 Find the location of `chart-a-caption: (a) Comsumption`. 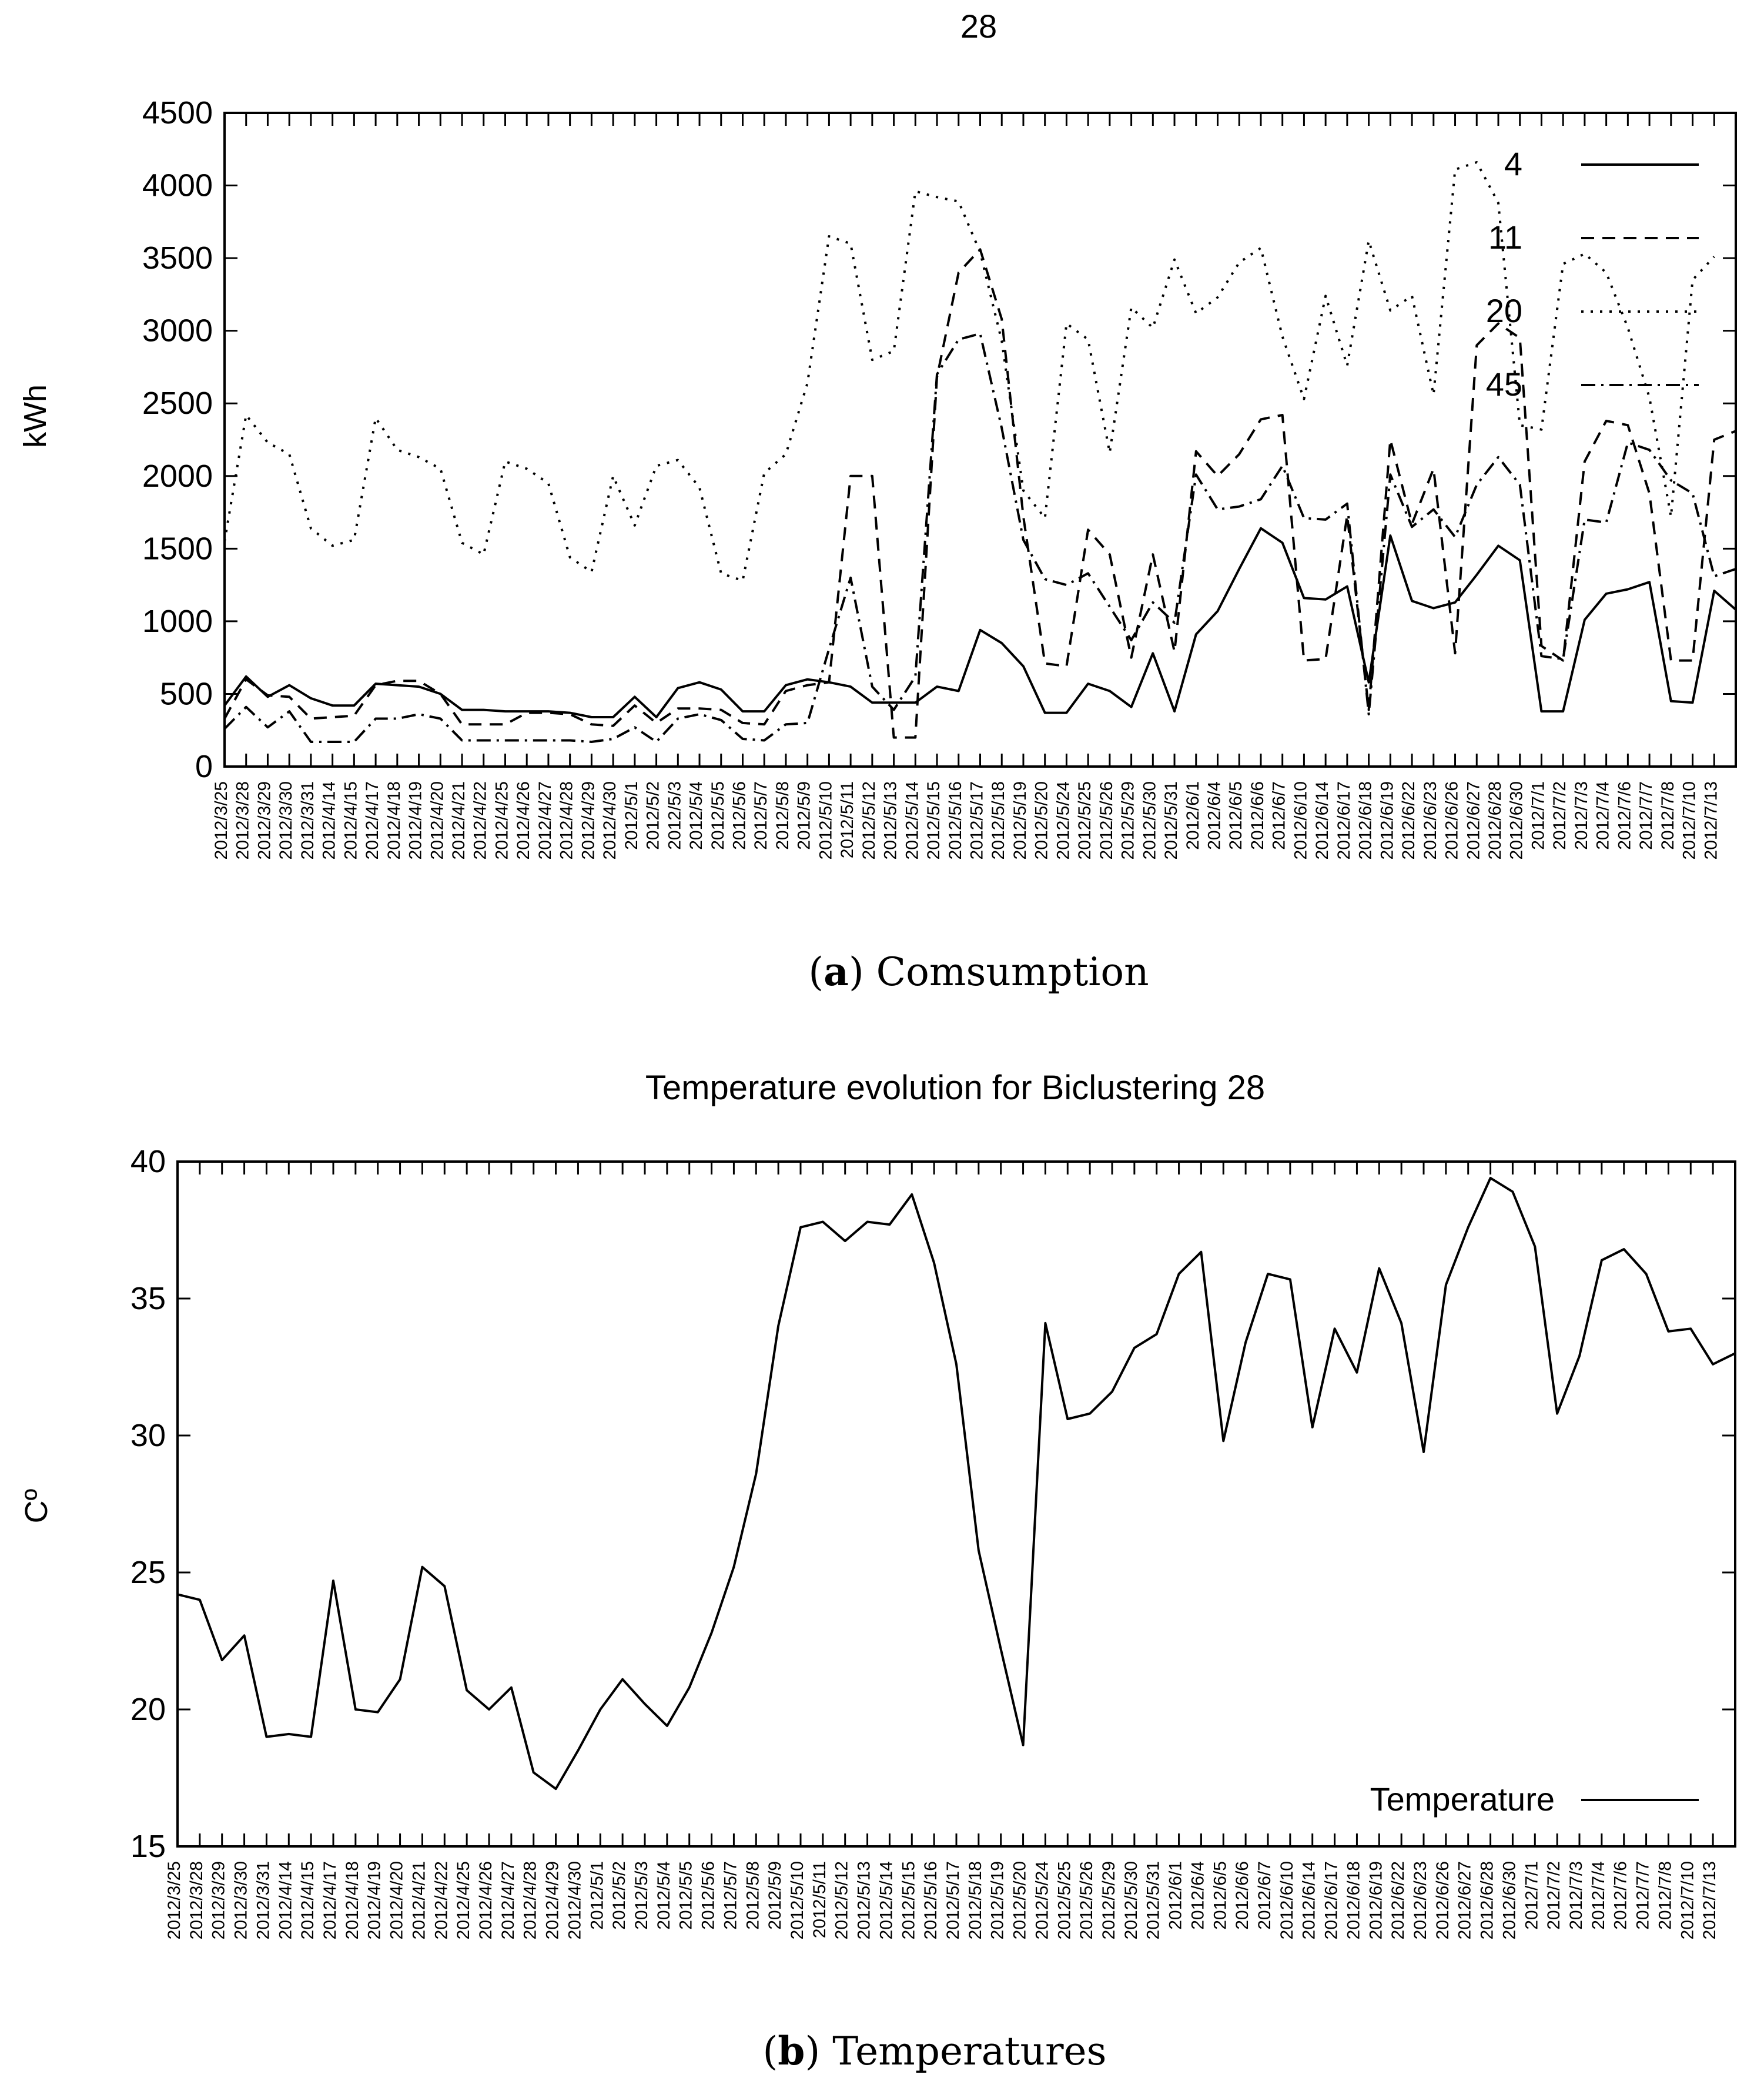

chart-a-caption: (a) Comsumption is located at coordinates (978, 972).